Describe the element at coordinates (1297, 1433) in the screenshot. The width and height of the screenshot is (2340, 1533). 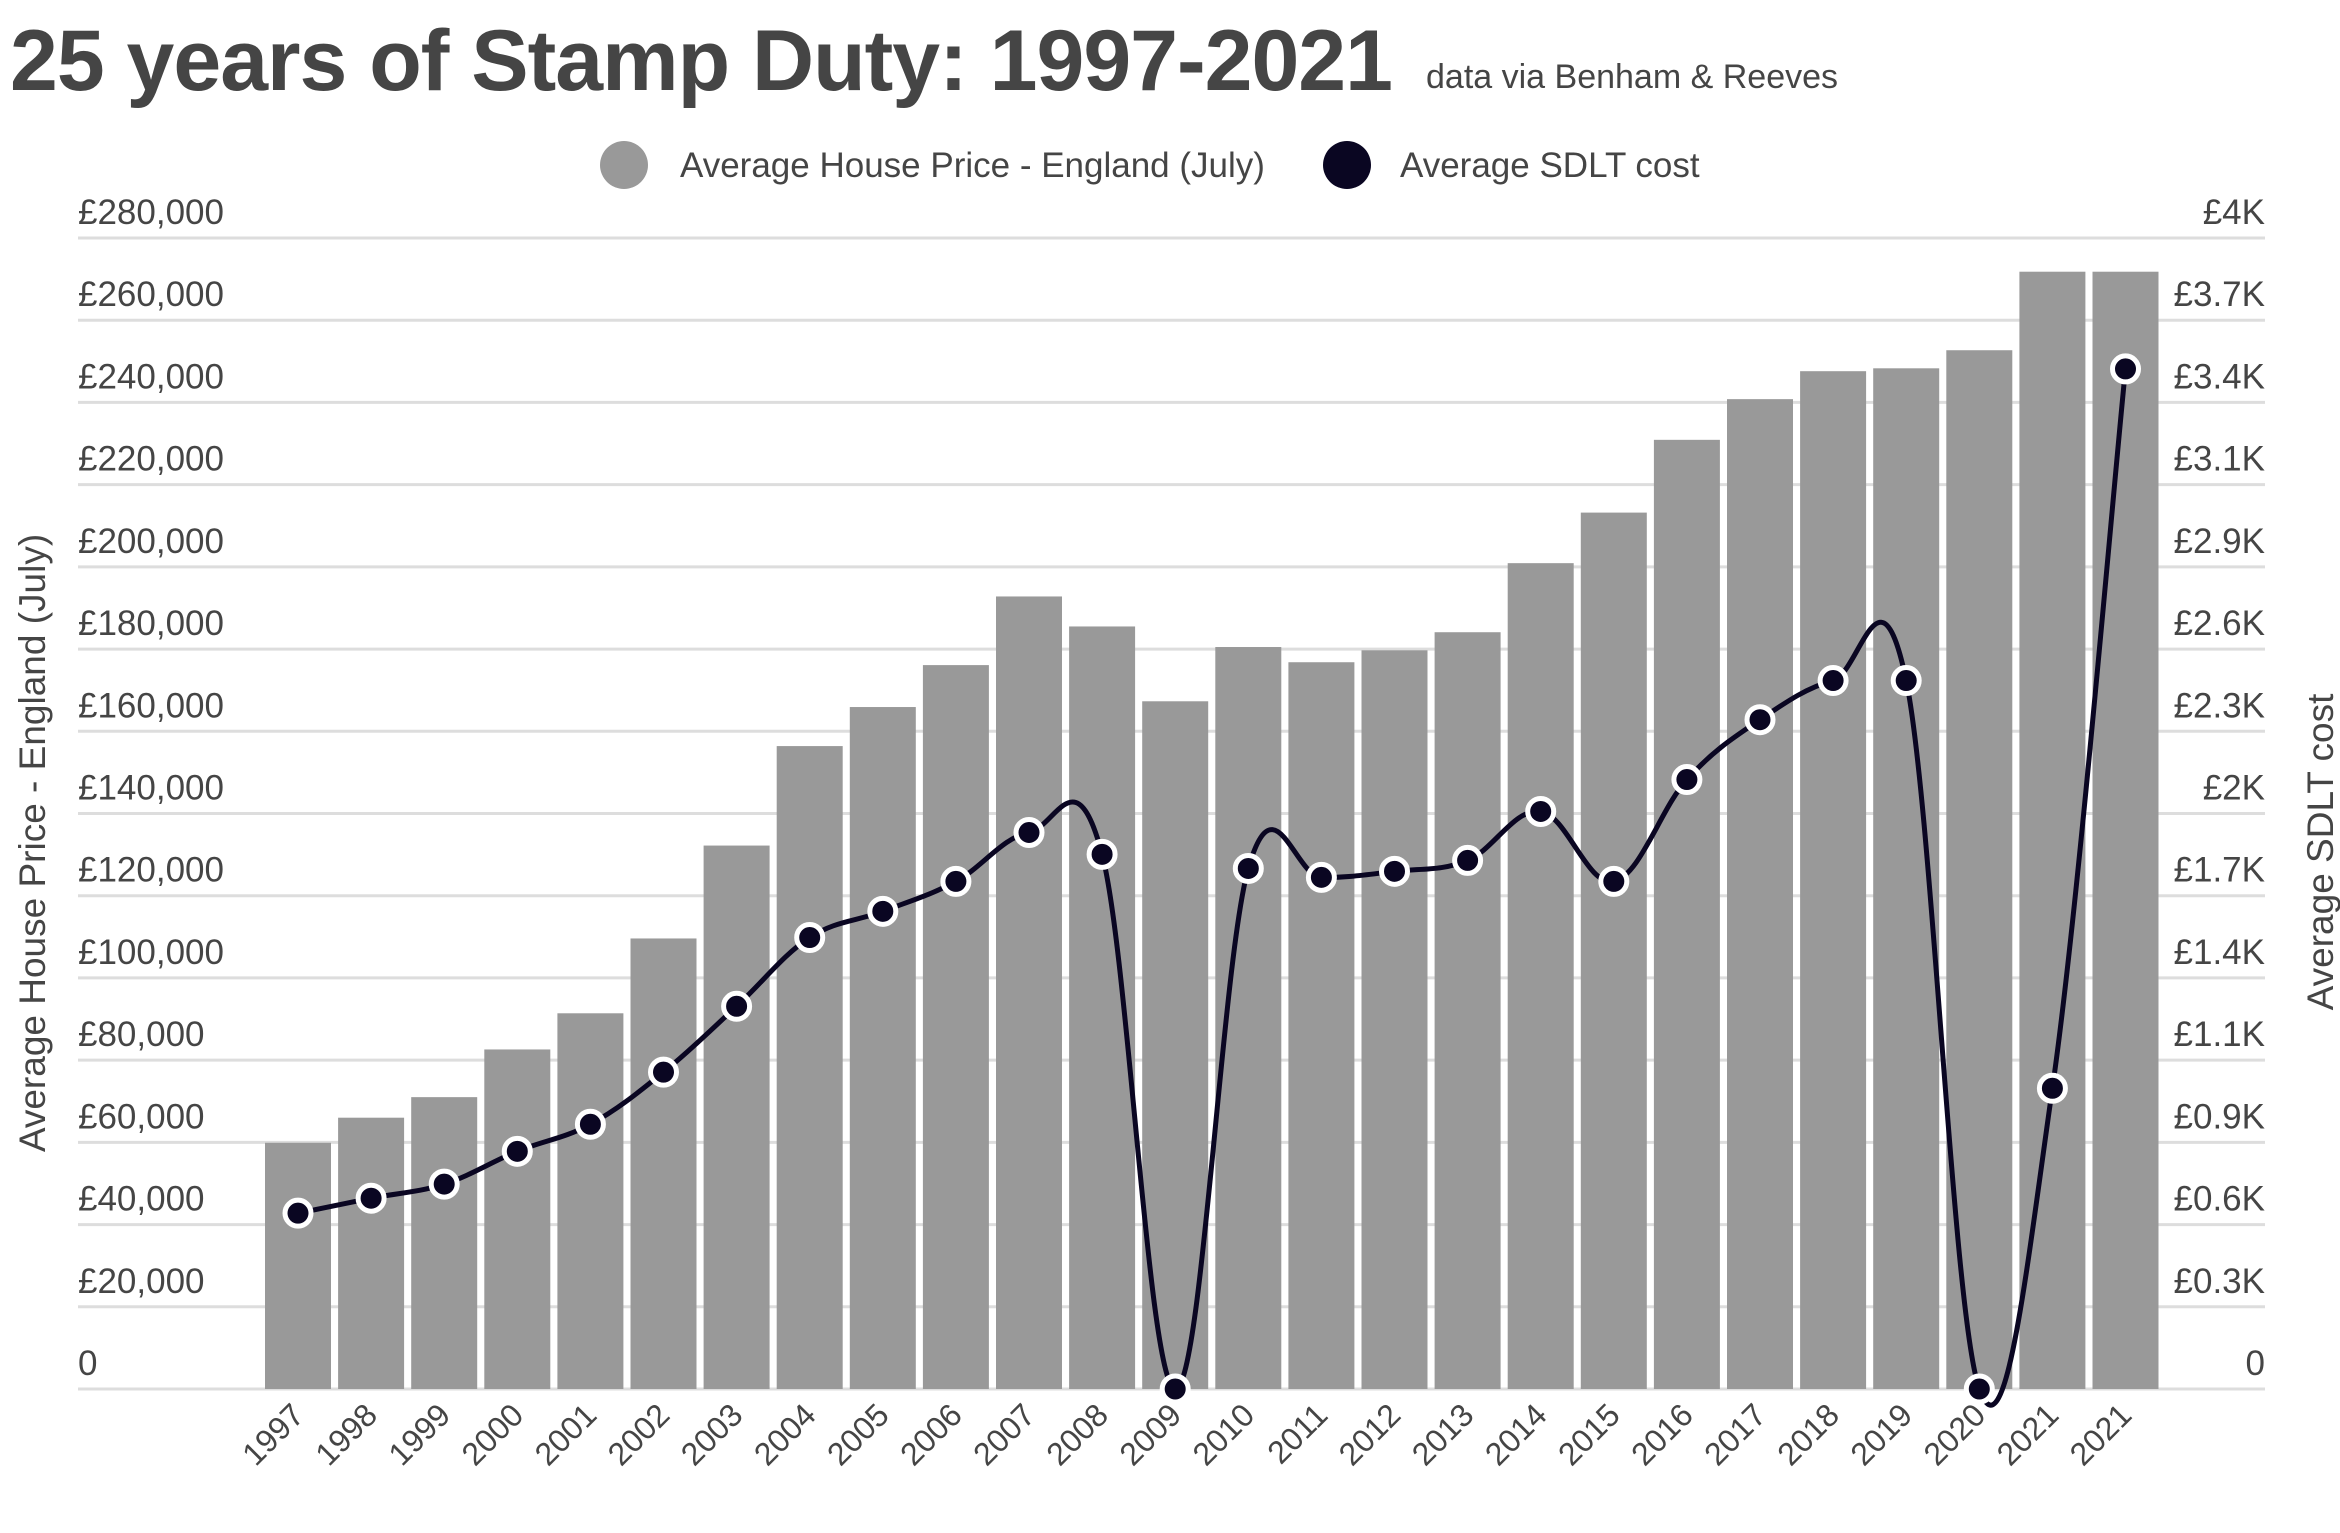
I see `x-tick-label: 2011` at that location.